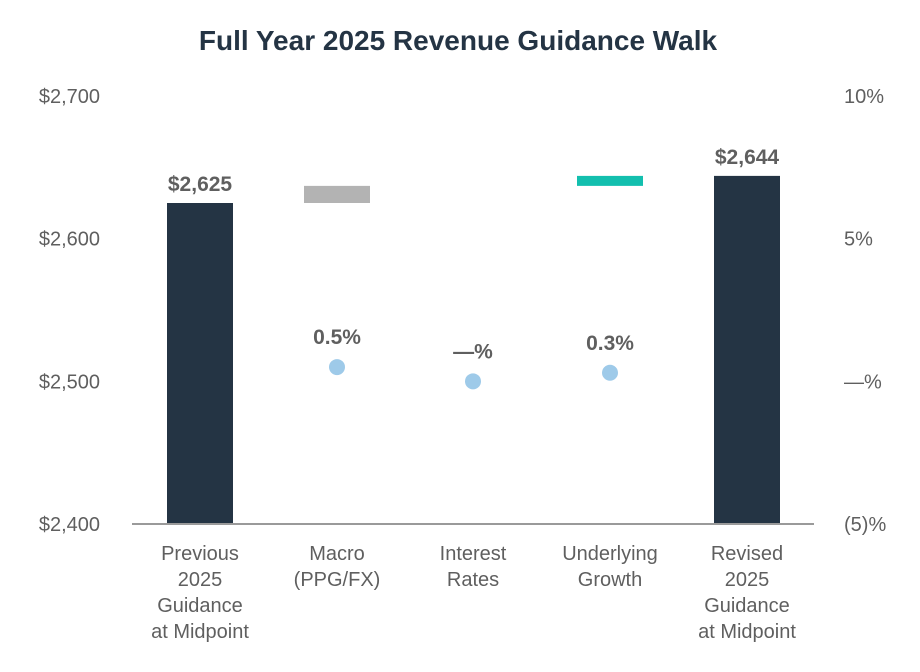 The width and height of the screenshot is (920, 672). I want to click on left-tick-label: $2,600, so click(69, 240).